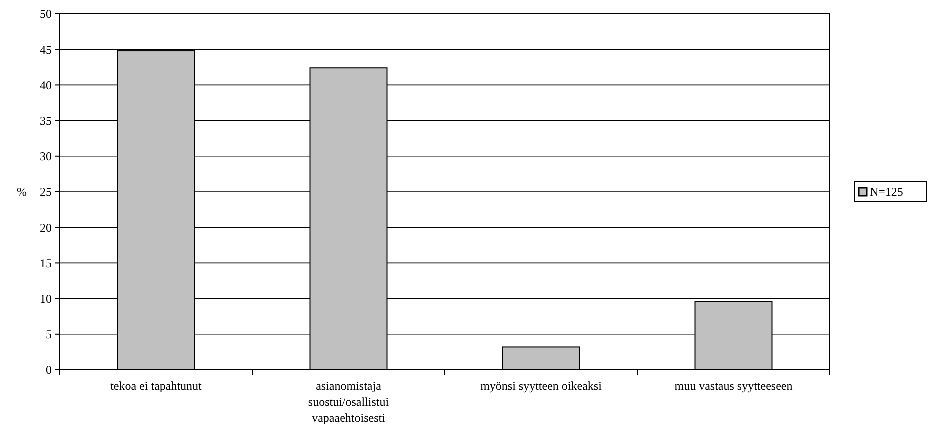 The image size is (929, 441). I want to click on y-tick-label: 15, so click(46, 263).